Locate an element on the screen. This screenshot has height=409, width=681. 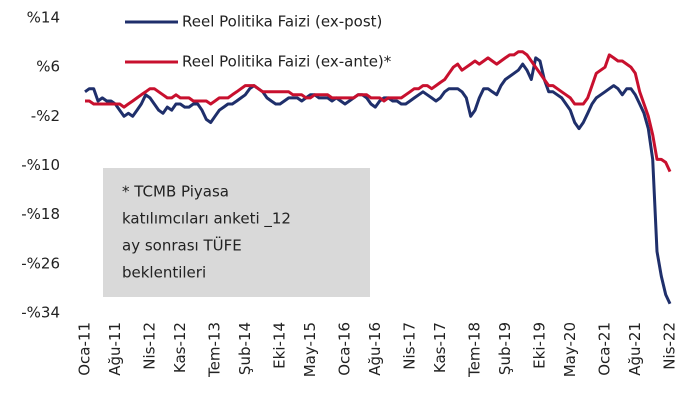
x-tick-label: May-20 is located at coordinates (570, 349).